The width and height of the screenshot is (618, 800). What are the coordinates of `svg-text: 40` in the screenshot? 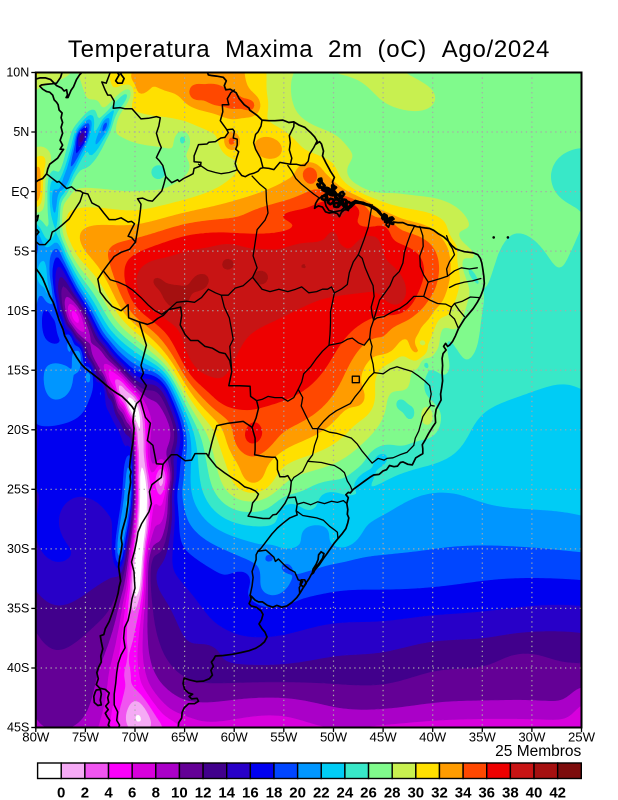 It's located at (534, 792).